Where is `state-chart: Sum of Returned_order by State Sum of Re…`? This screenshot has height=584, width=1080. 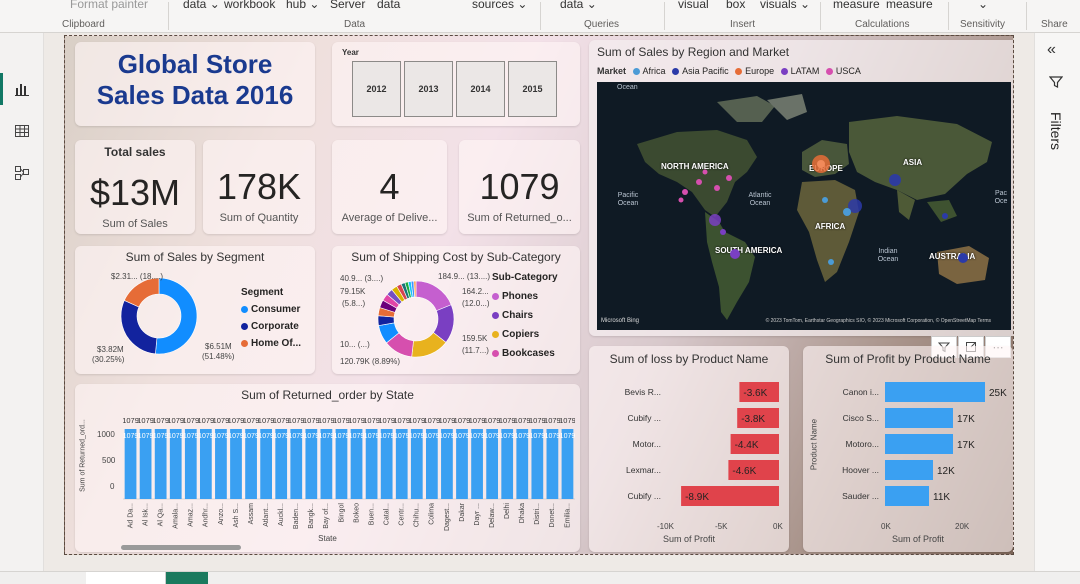 state-chart: Sum of Returned_order by State Sum of Re… is located at coordinates (327, 468).